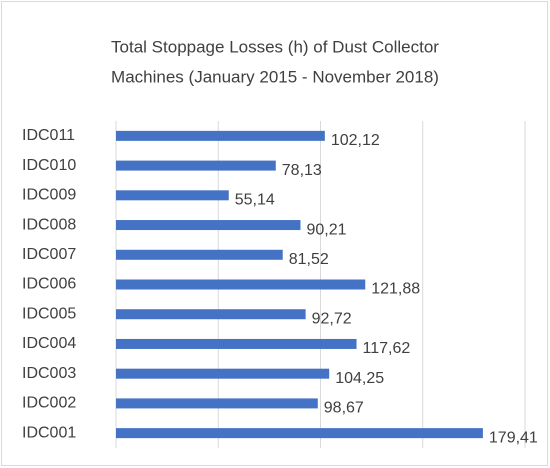  Describe the element at coordinates (395, 289) in the screenshot. I see `data-label: 121,88` at that location.